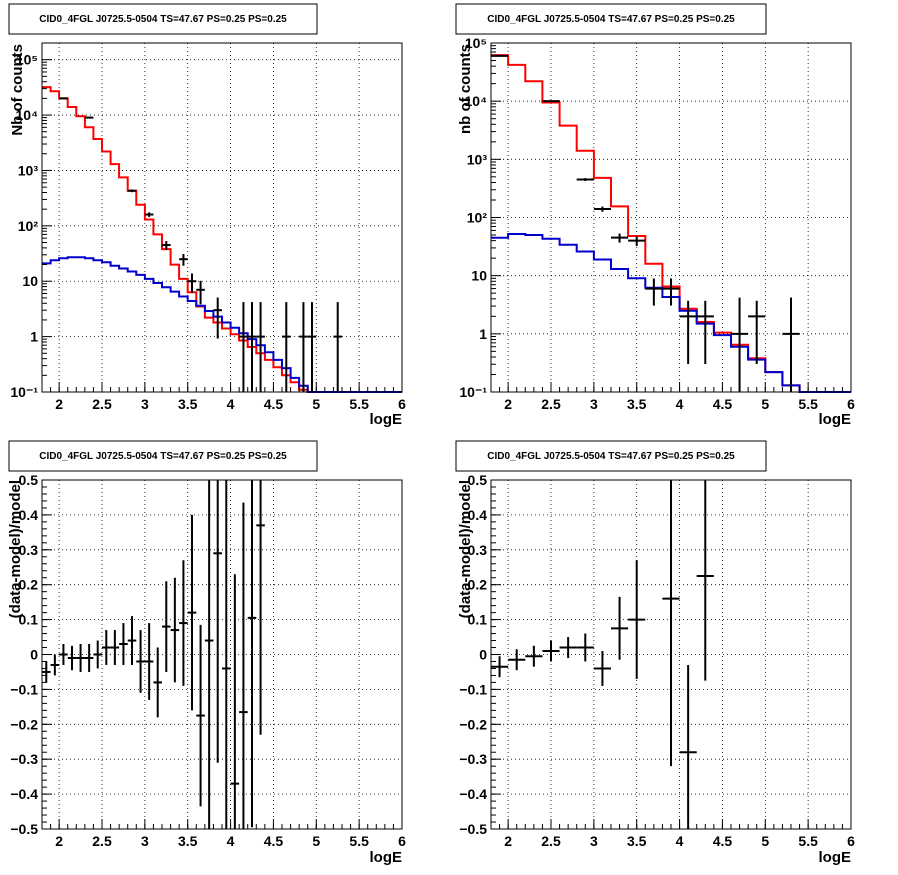 This screenshot has width=898, height=875. What do you see at coordinates (476, 101) in the screenshot?
I see `y-tick-label: 10⁴` at bounding box center [476, 101].